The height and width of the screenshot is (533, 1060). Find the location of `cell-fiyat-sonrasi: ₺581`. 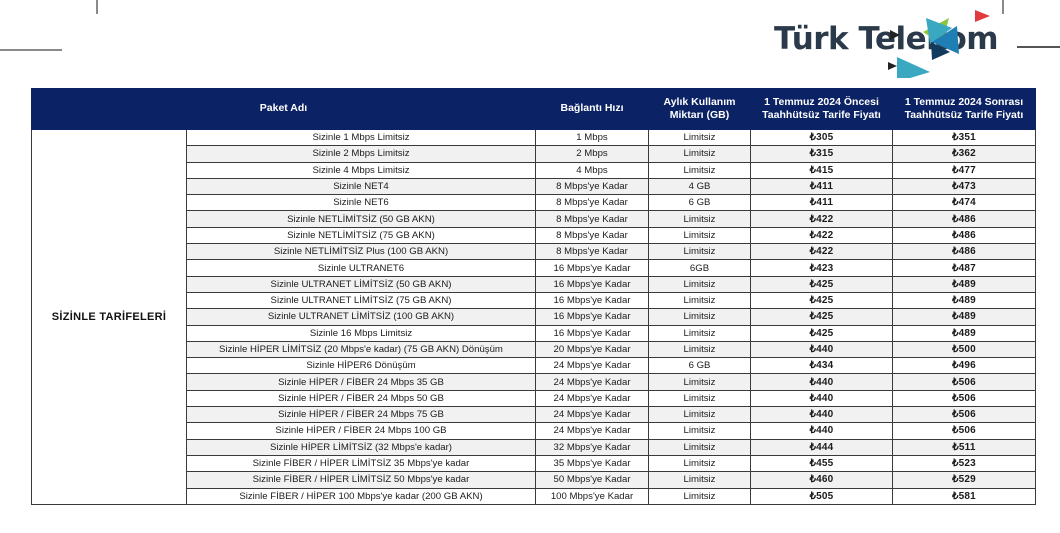

cell-fiyat-sonrasi: ₺581 is located at coordinates (964, 496).